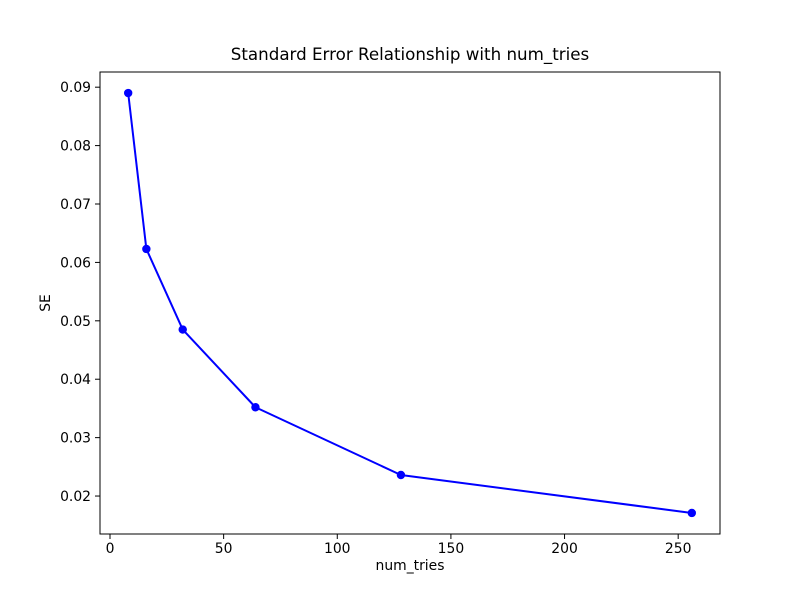 Image resolution: width=800 pixels, height=600 pixels. What do you see at coordinates (75, 322) in the screenshot?
I see `y-tick-label: 0.05` at bounding box center [75, 322].